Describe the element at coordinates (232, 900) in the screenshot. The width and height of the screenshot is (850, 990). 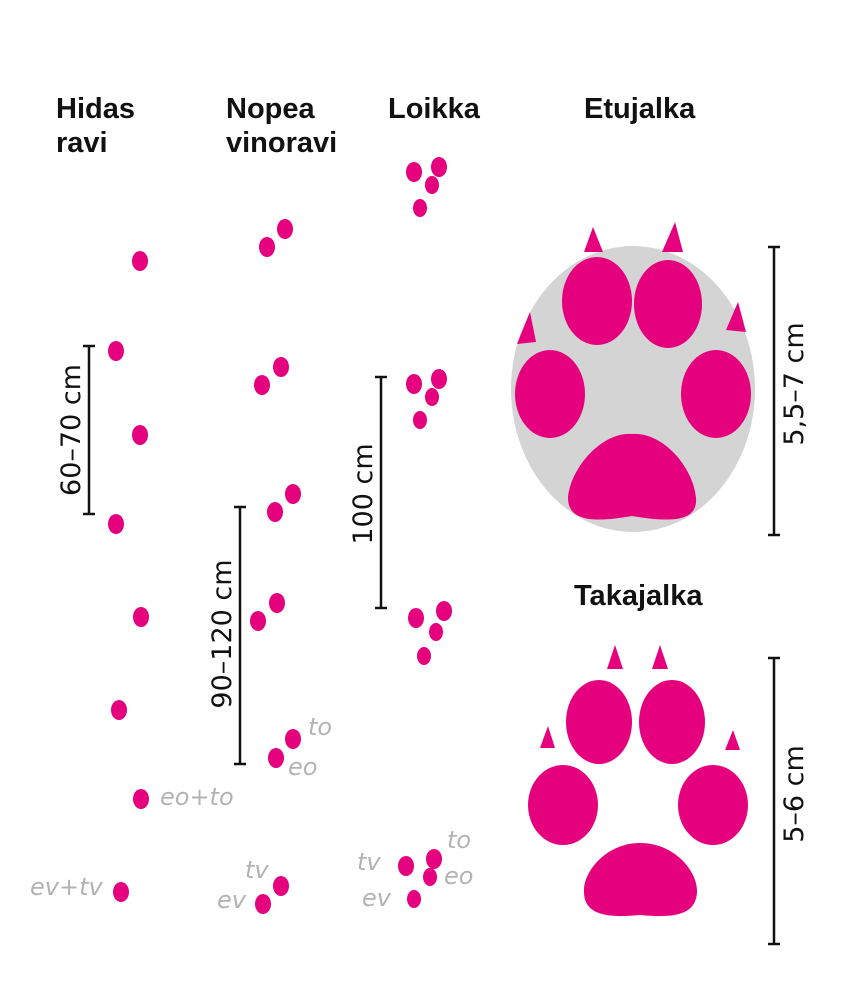
I see `label-fast-ev: ev` at that location.